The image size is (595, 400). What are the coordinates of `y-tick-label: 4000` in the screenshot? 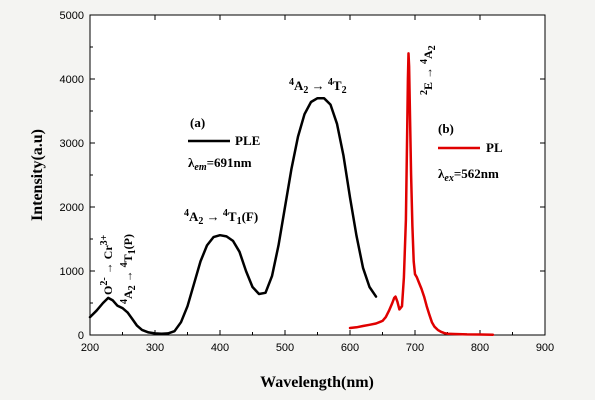 It's located at (72, 80).